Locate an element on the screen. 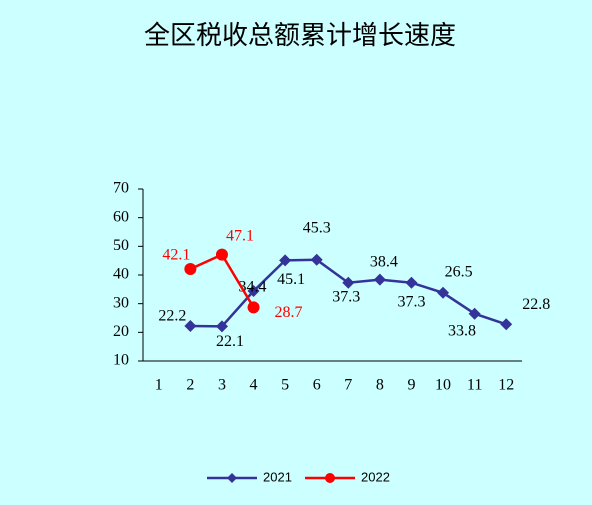 The height and width of the screenshot is (505, 592). y-tick-label: 60 is located at coordinates (121, 216).